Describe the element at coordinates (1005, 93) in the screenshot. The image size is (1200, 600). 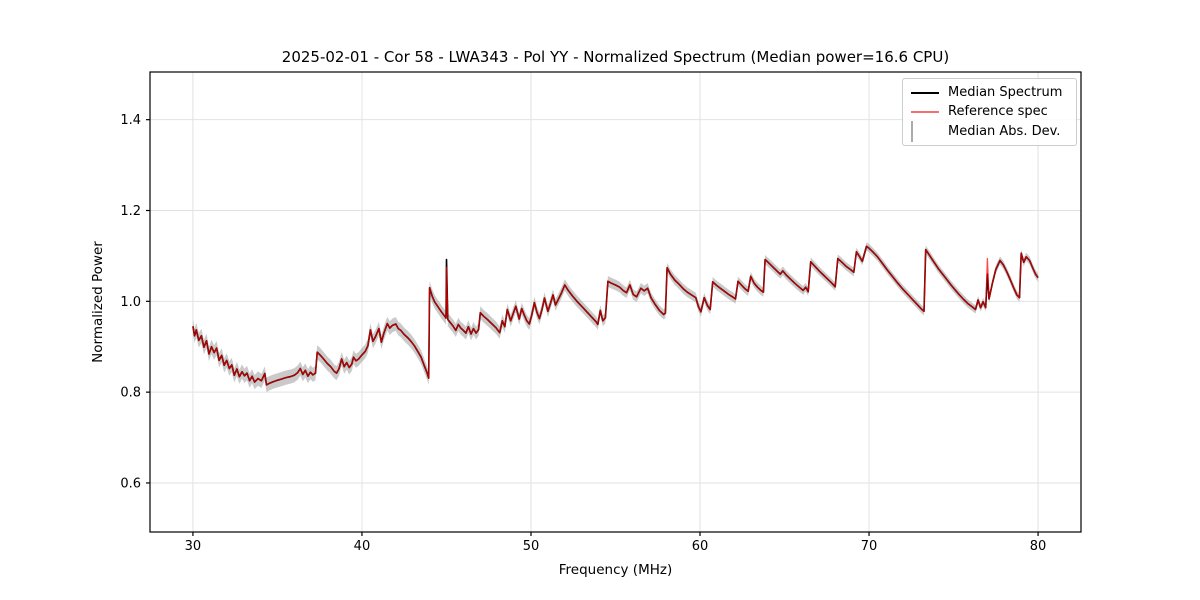
I see `legend-label: Median Spectrum` at that location.